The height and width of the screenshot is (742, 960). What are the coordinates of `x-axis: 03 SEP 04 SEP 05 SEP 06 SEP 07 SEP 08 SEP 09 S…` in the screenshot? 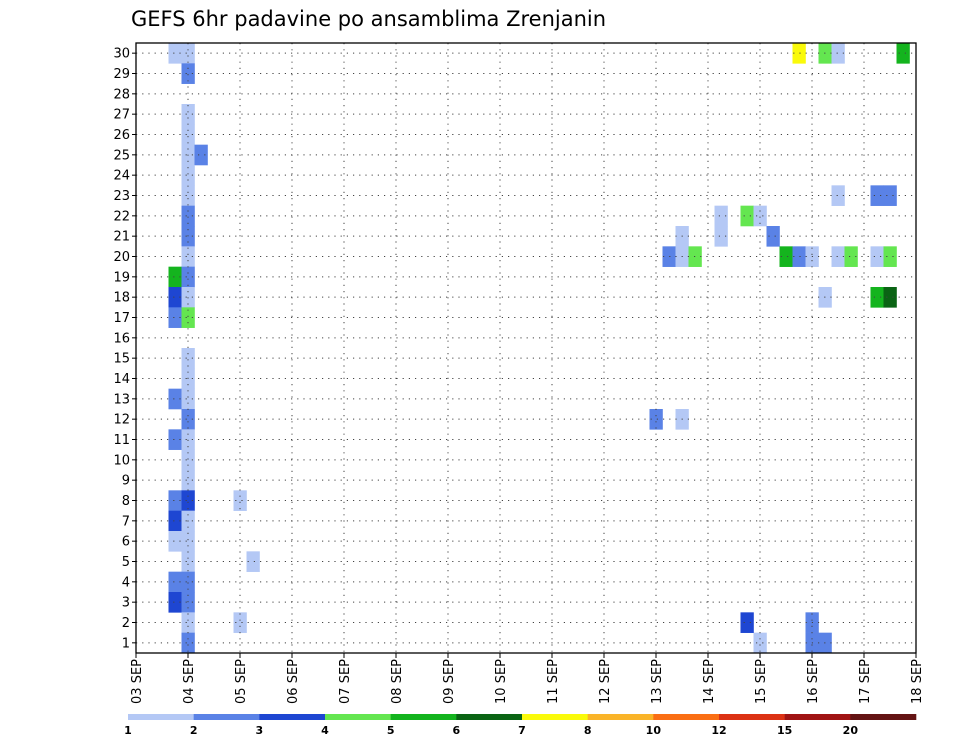 It's located at (527, 678).